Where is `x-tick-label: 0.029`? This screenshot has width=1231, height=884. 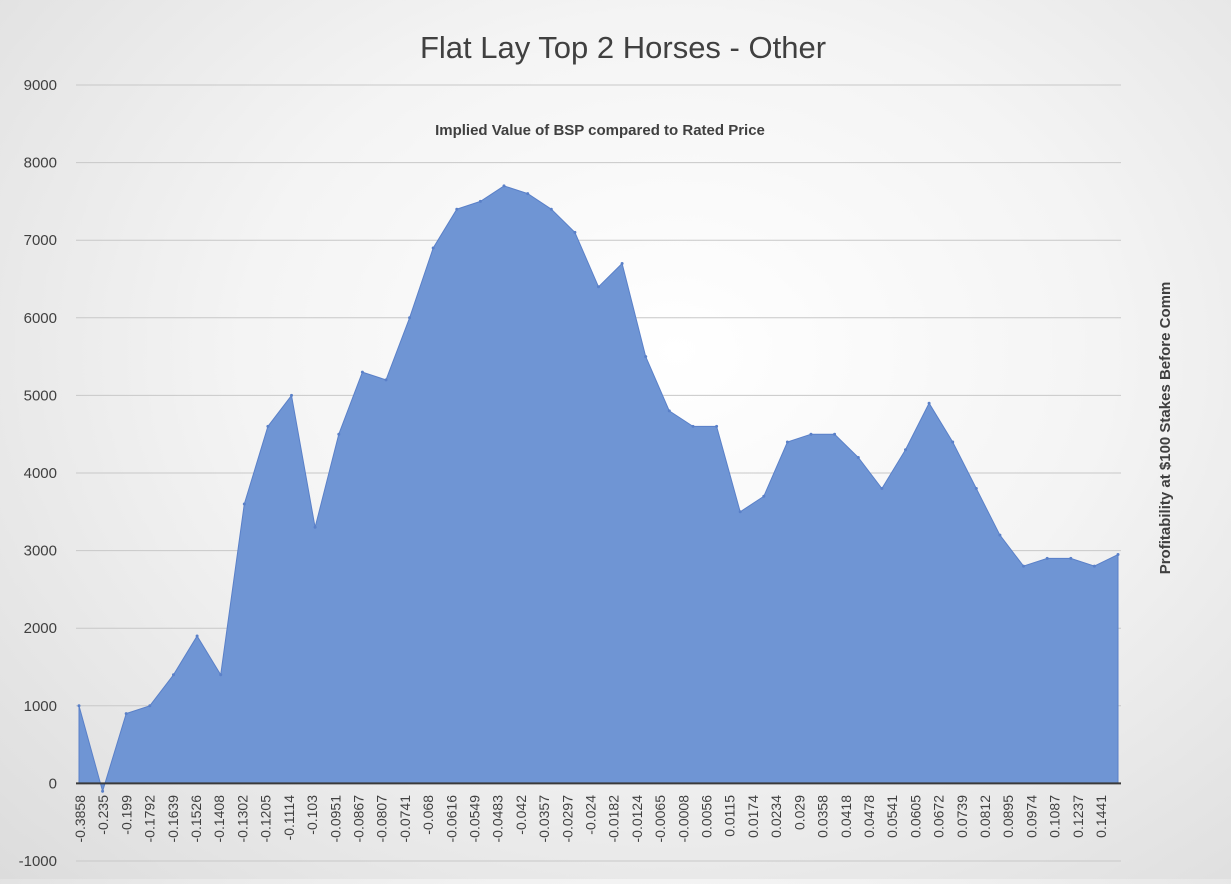 x-tick-label: 0.029 is located at coordinates (799, 812).